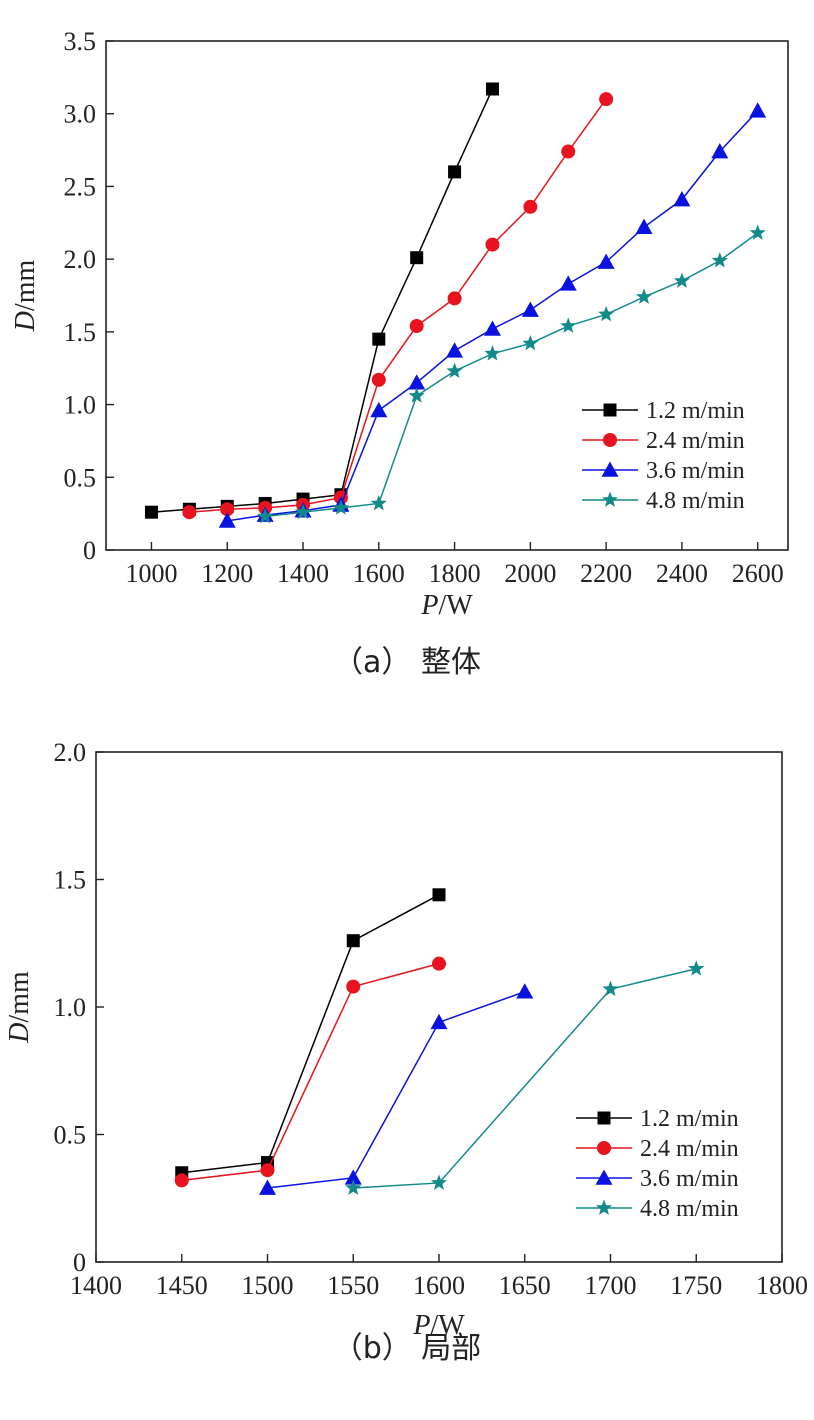  What do you see at coordinates (530, 573) in the screenshot?
I see `x-tick-label: 2000` at bounding box center [530, 573].